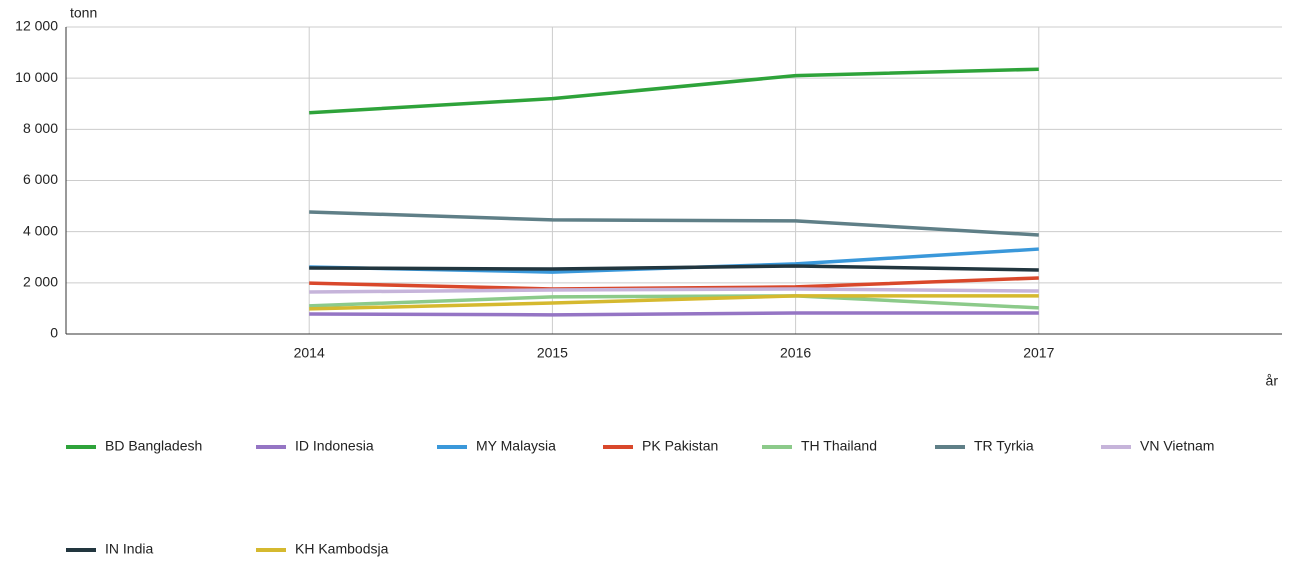 Image resolution: width=1290 pixels, height=562 pixels. I want to click on legend-label: TR Tyrkia, so click(1004, 446).